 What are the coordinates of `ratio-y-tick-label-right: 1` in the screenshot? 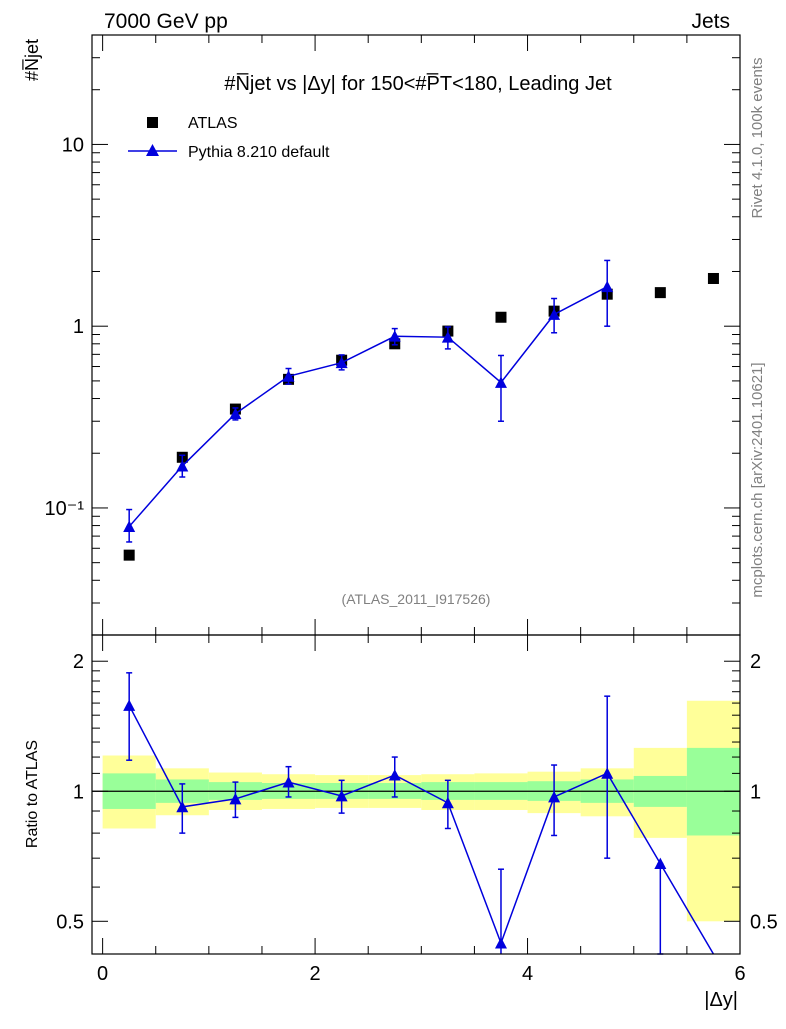 It's located at (755, 792).